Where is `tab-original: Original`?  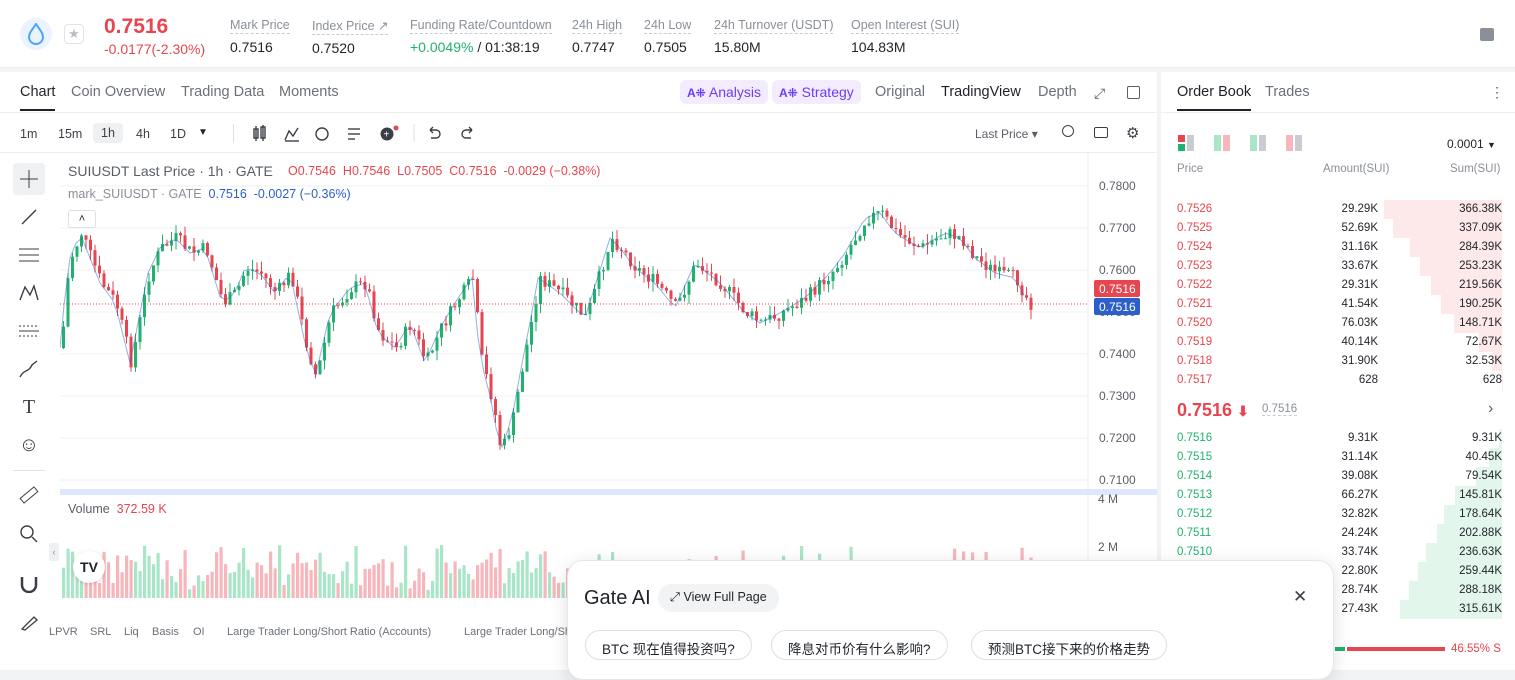 tab-original: Original is located at coordinates (900, 92).